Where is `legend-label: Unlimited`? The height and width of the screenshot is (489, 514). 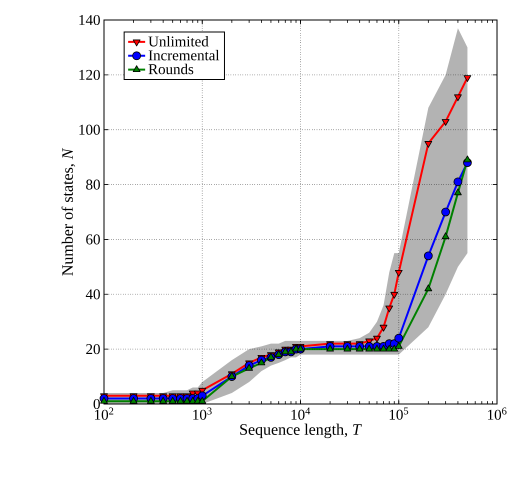 legend-label: Unlimited is located at coordinates (178, 41).